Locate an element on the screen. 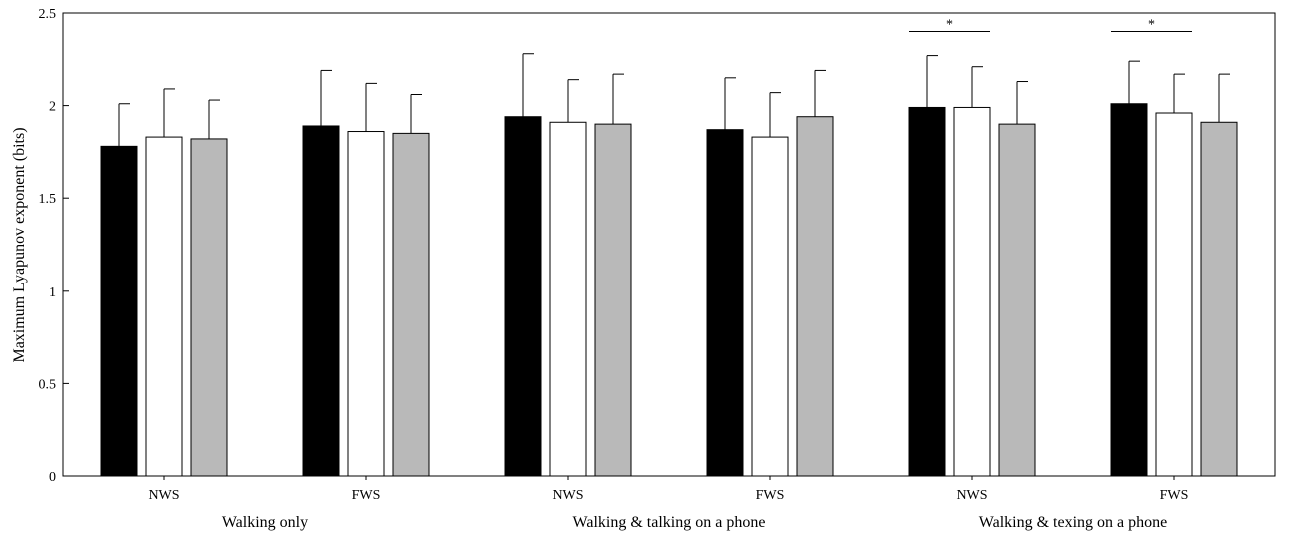 The image size is (1289, 539). y-tick-label: 0 is located at coordinates (52, 477).